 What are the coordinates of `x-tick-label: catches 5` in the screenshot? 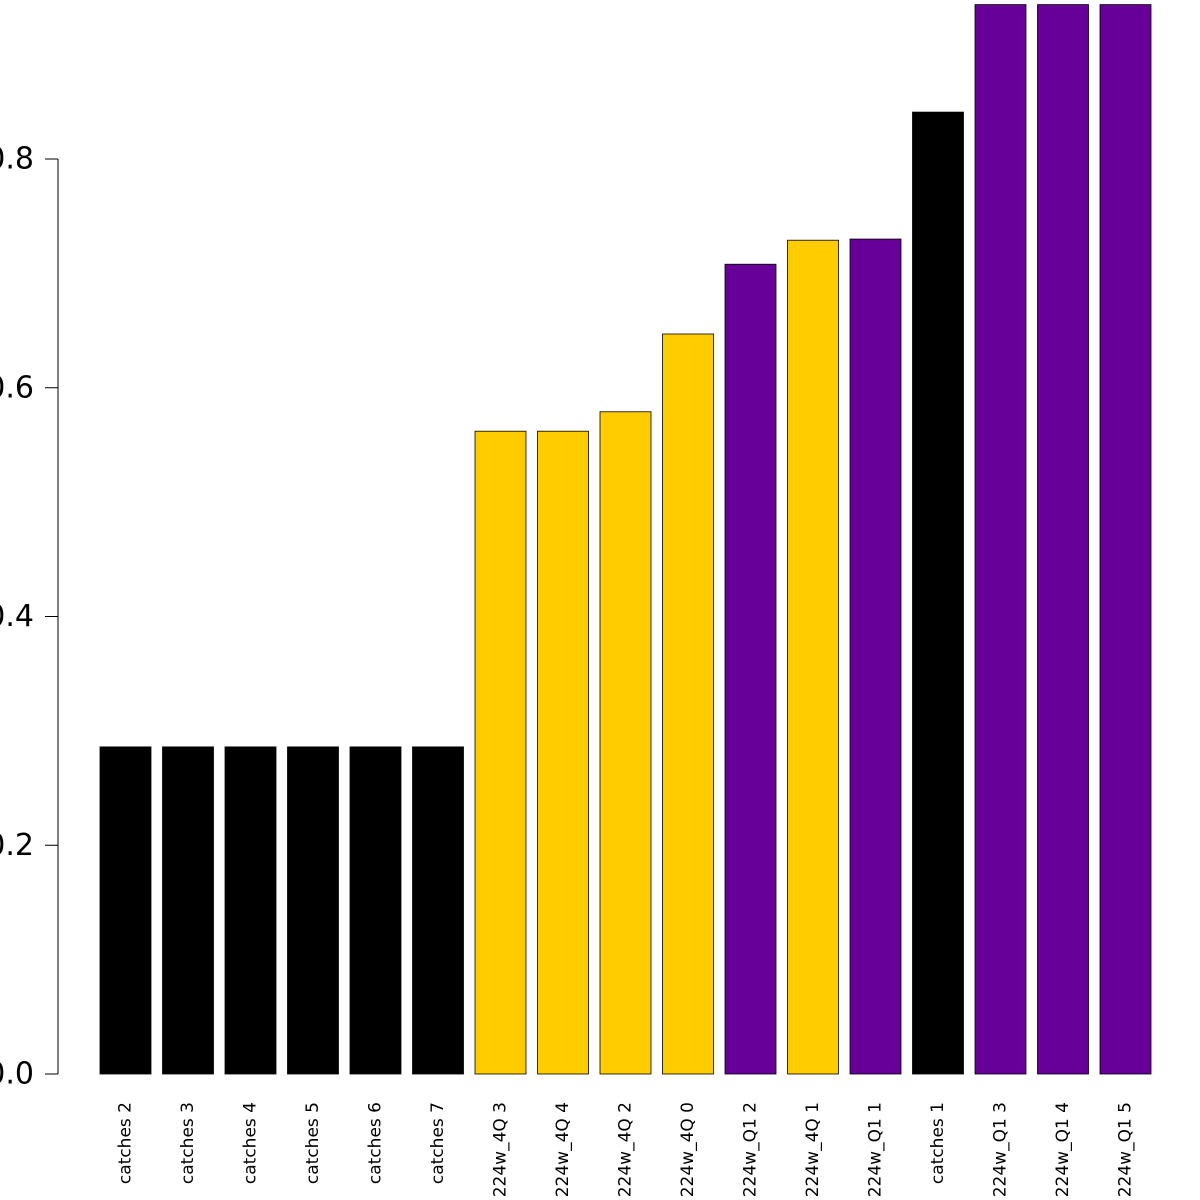 It's located at (313, 1143).